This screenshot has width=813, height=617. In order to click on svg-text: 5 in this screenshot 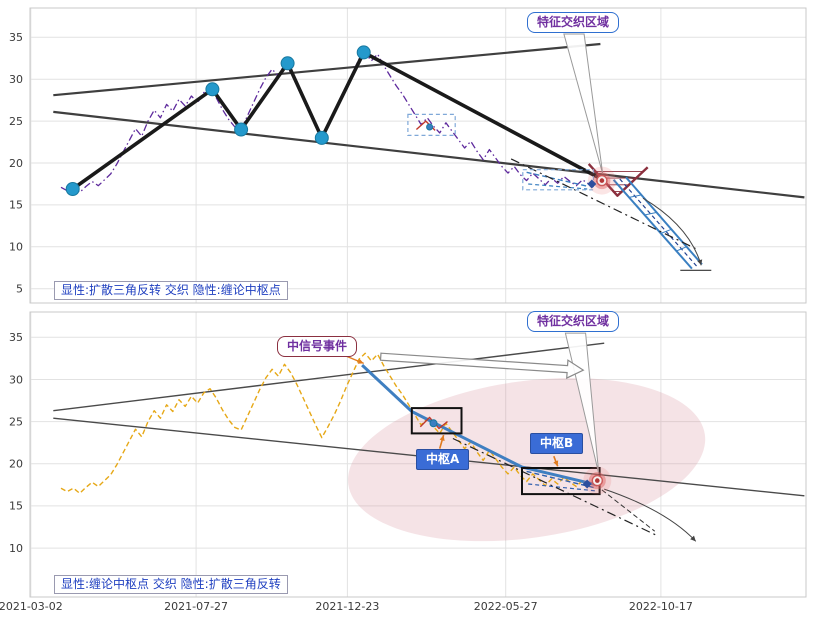, I will do `click(19, 289)`.